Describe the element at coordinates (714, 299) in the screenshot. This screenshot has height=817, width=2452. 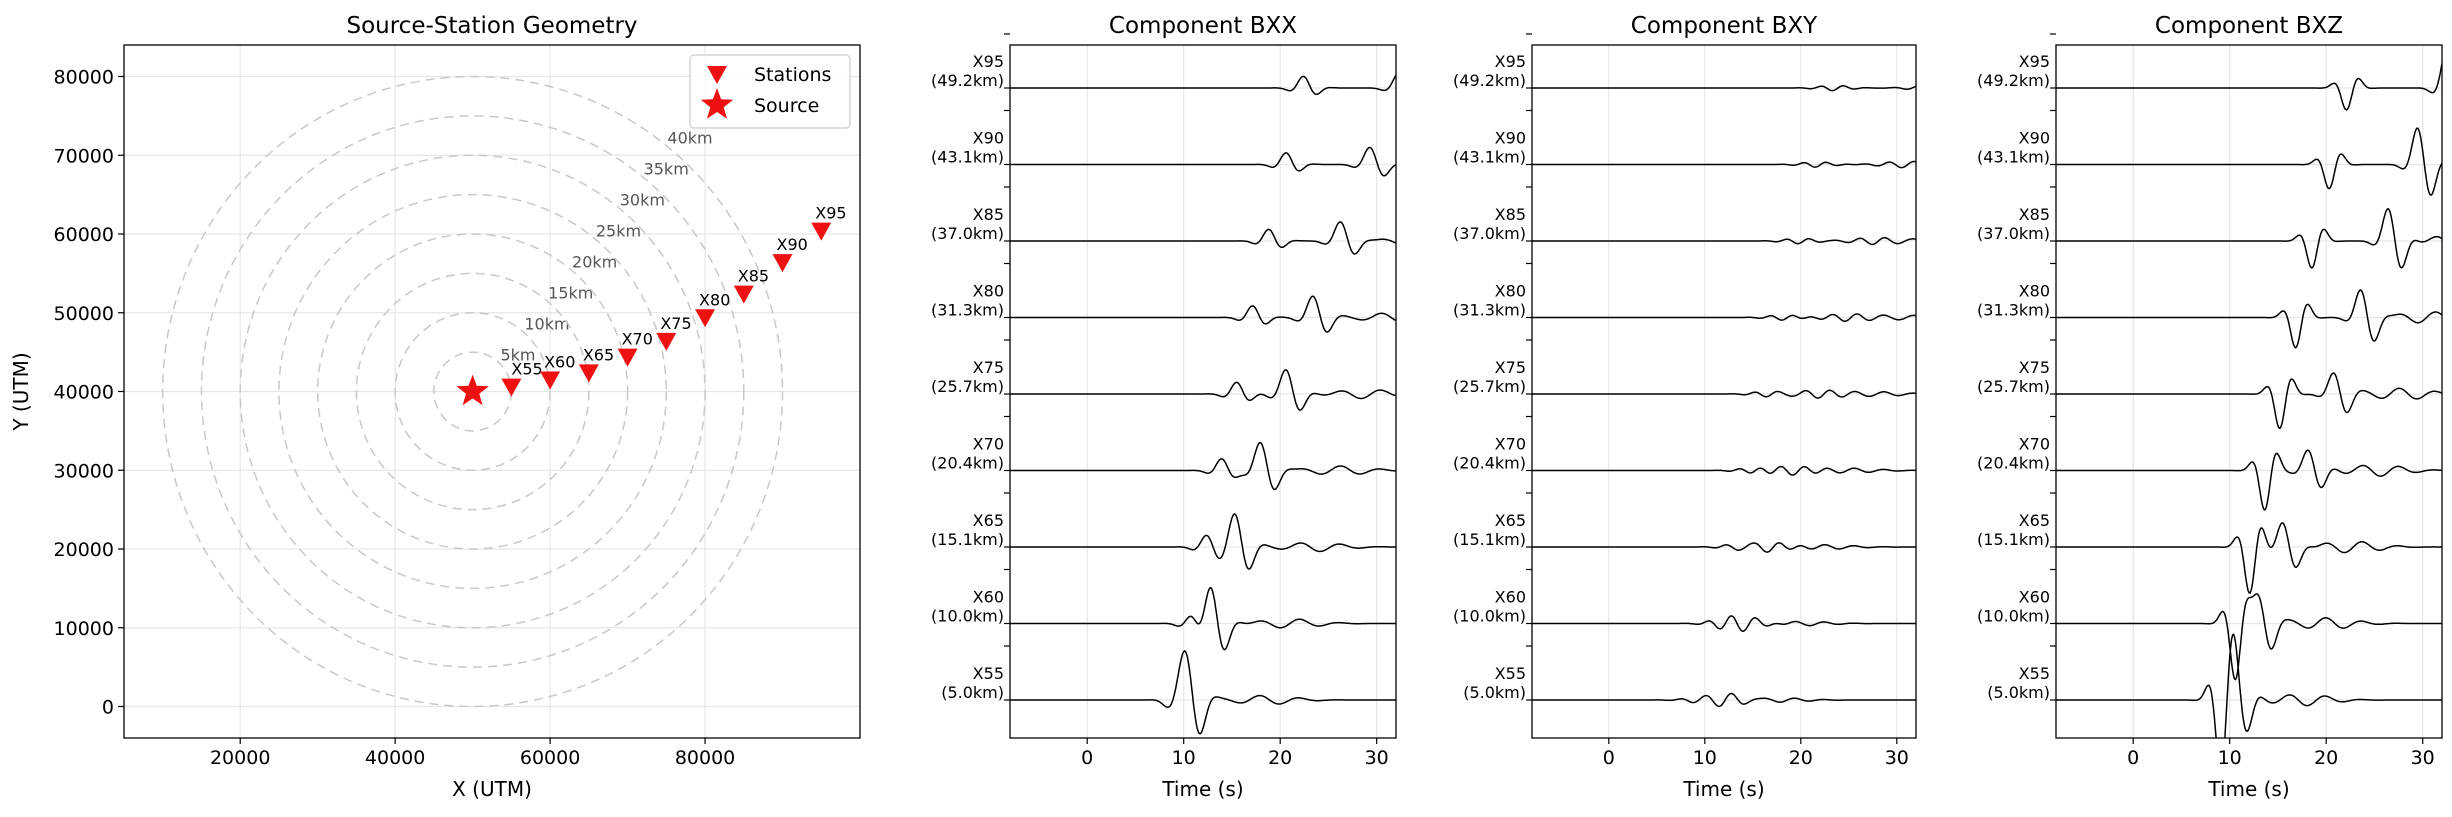
I see `station-label: X80` at that location.